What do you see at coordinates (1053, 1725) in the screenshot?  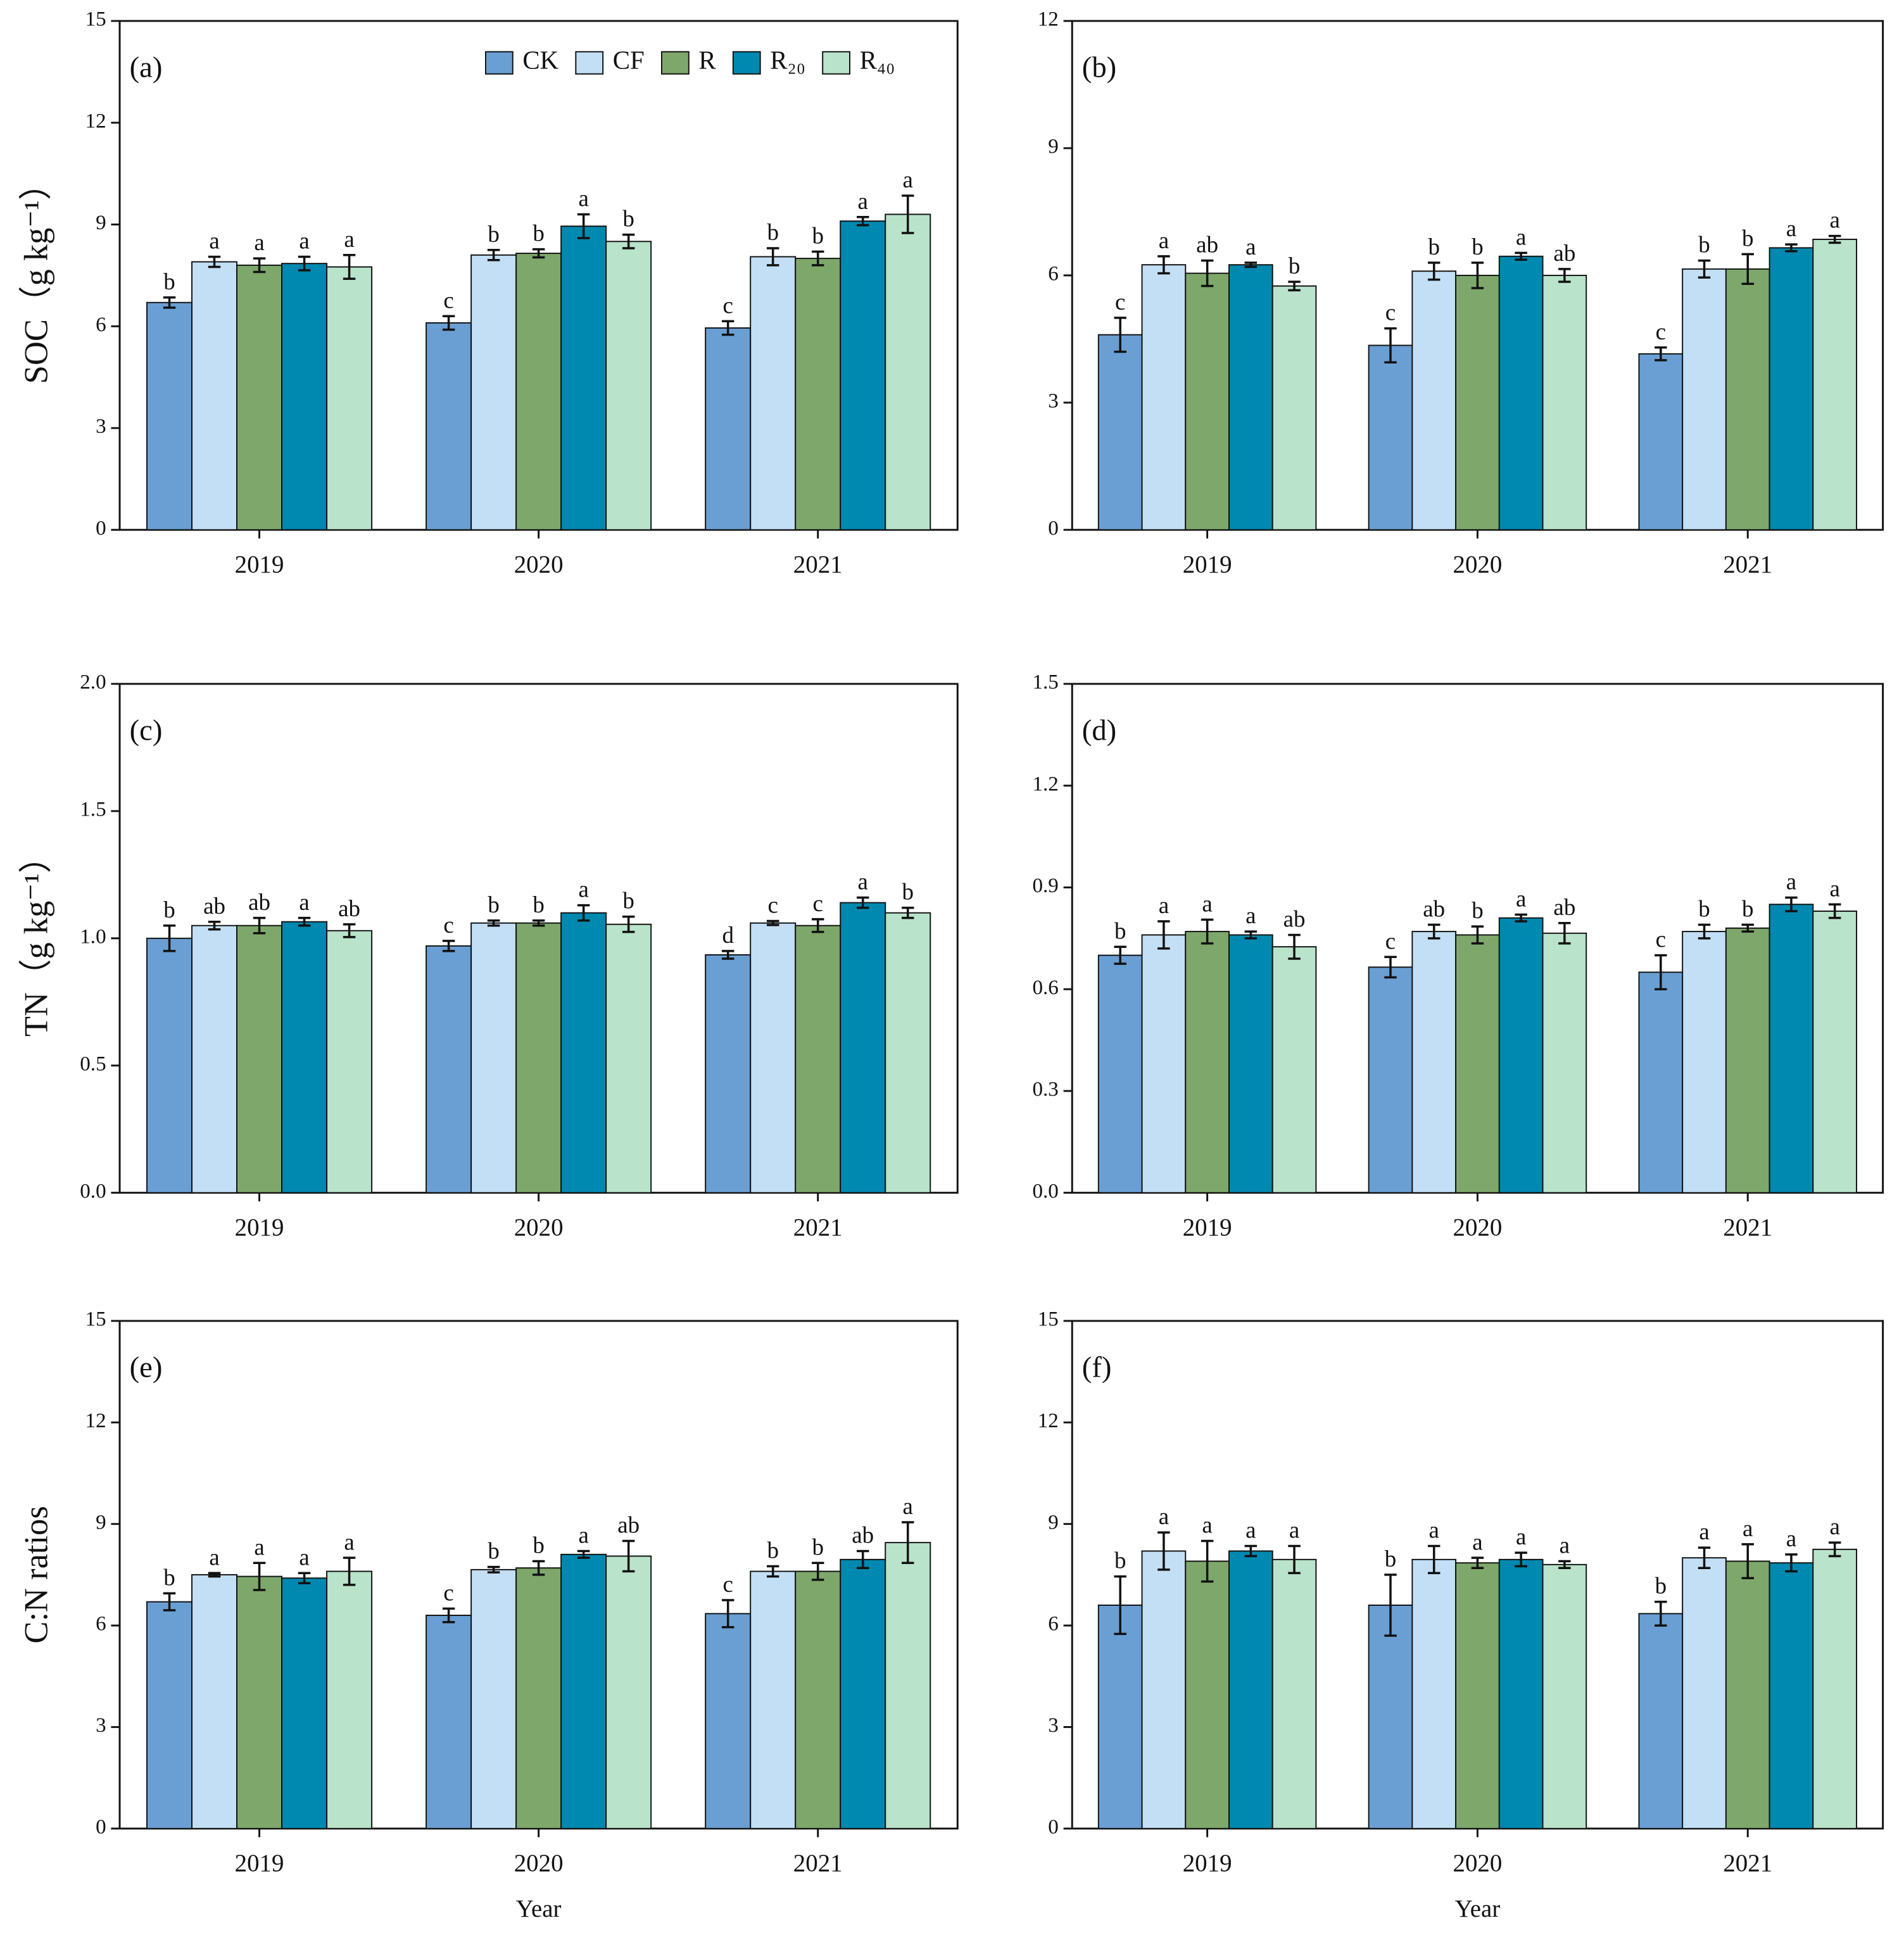 I see `y-tick-label: 3` at bounding box center [1053, 1725].